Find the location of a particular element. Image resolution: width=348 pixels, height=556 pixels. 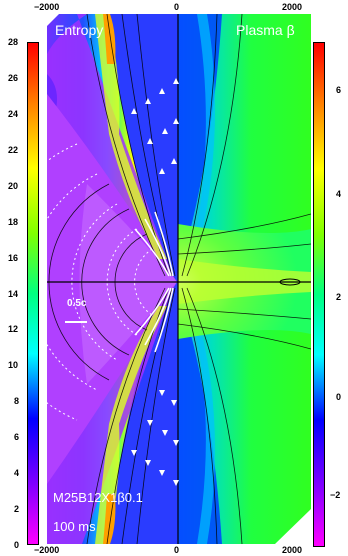

plasma-beta-colorbar-tick: −2 is located at coordinates (335, 495).